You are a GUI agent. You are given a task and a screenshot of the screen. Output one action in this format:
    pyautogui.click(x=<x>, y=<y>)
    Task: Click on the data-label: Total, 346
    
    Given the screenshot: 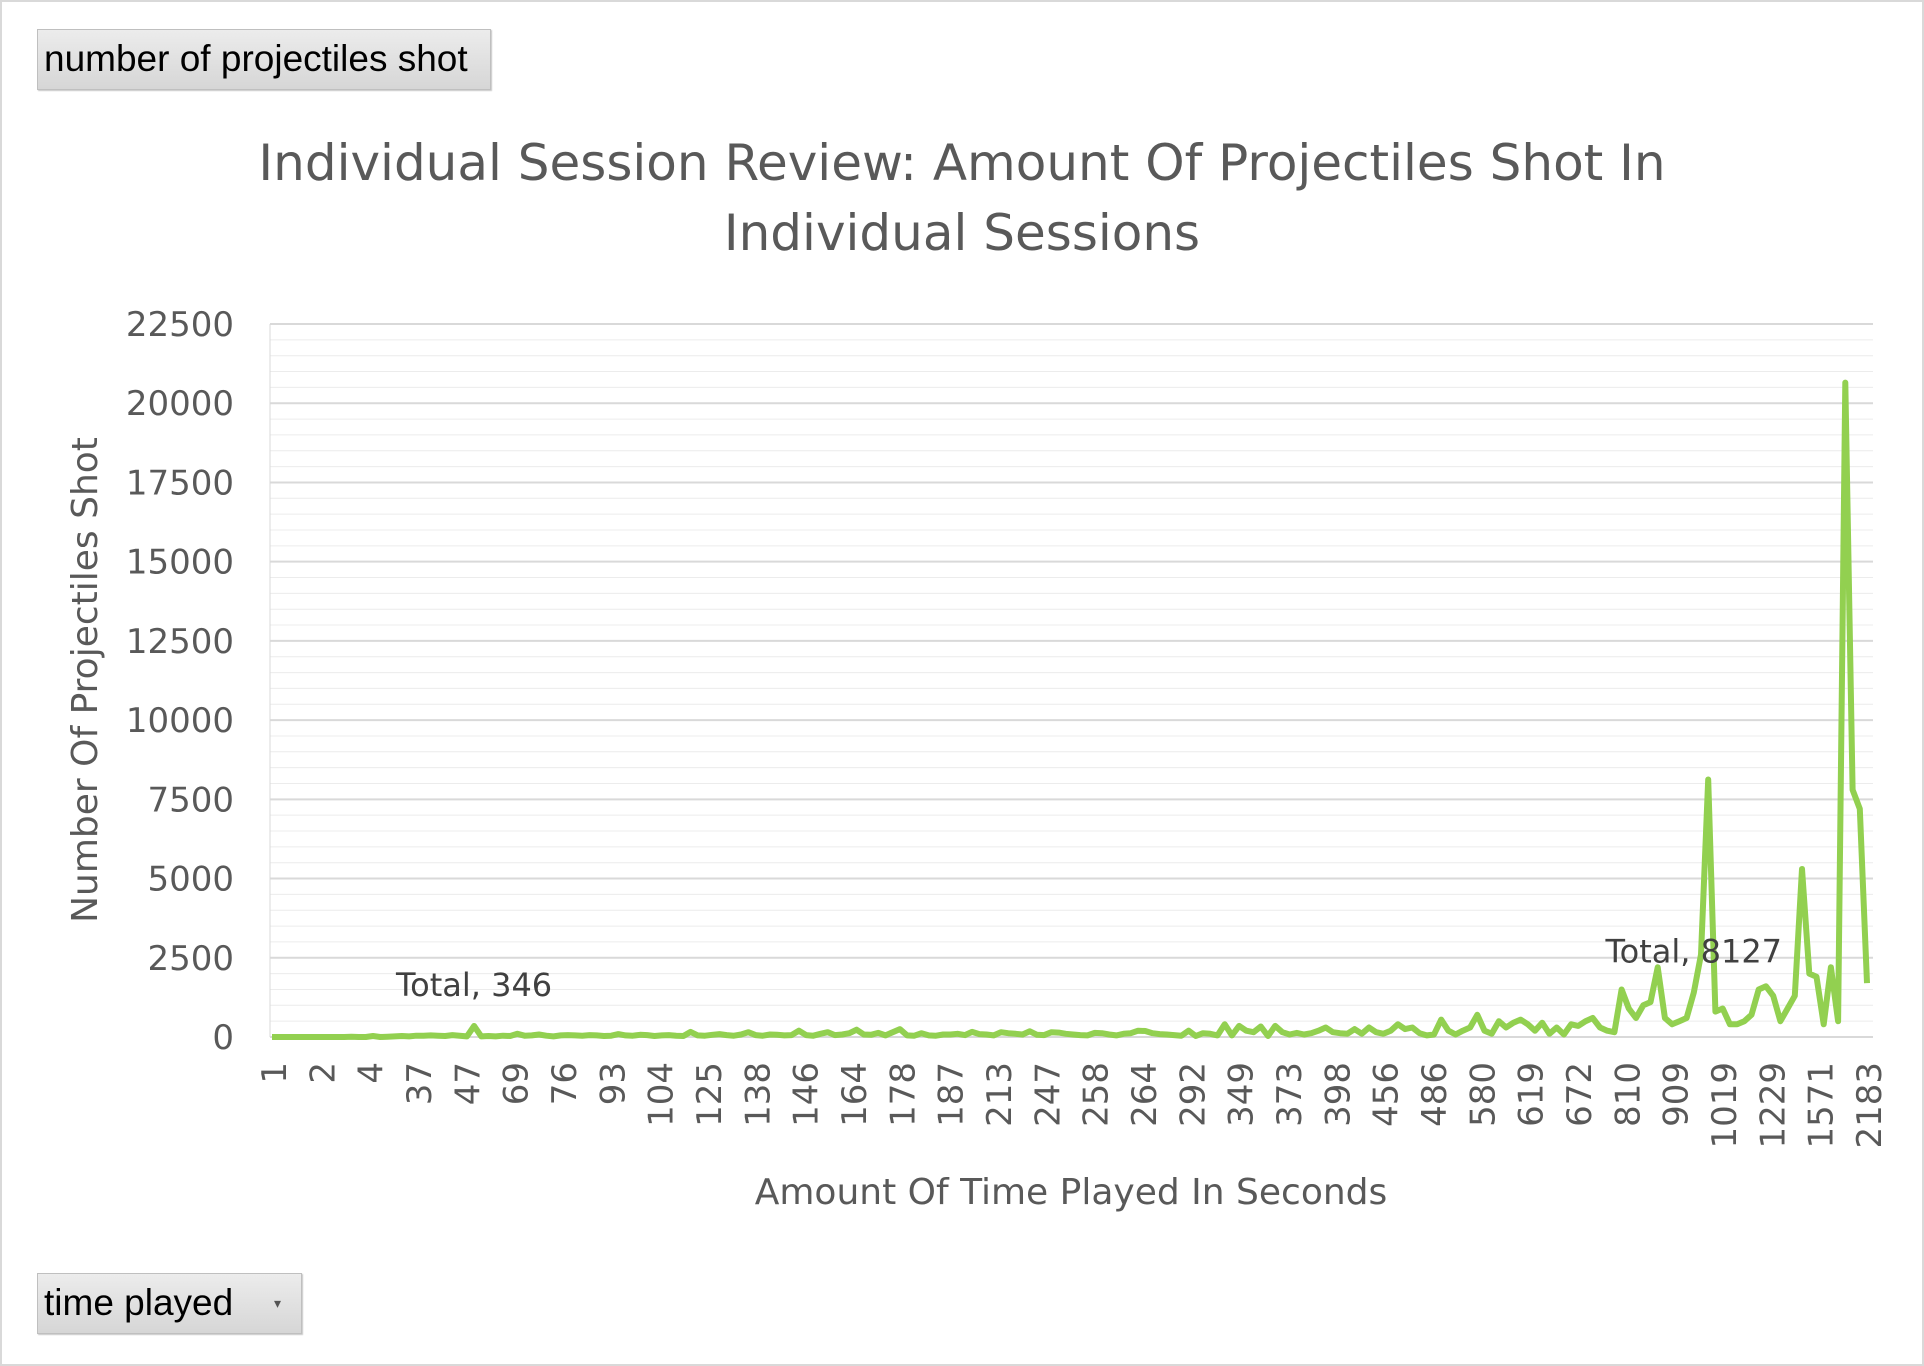 What is the action you would take?
    pyautogui.click(x=473, y=985)
    